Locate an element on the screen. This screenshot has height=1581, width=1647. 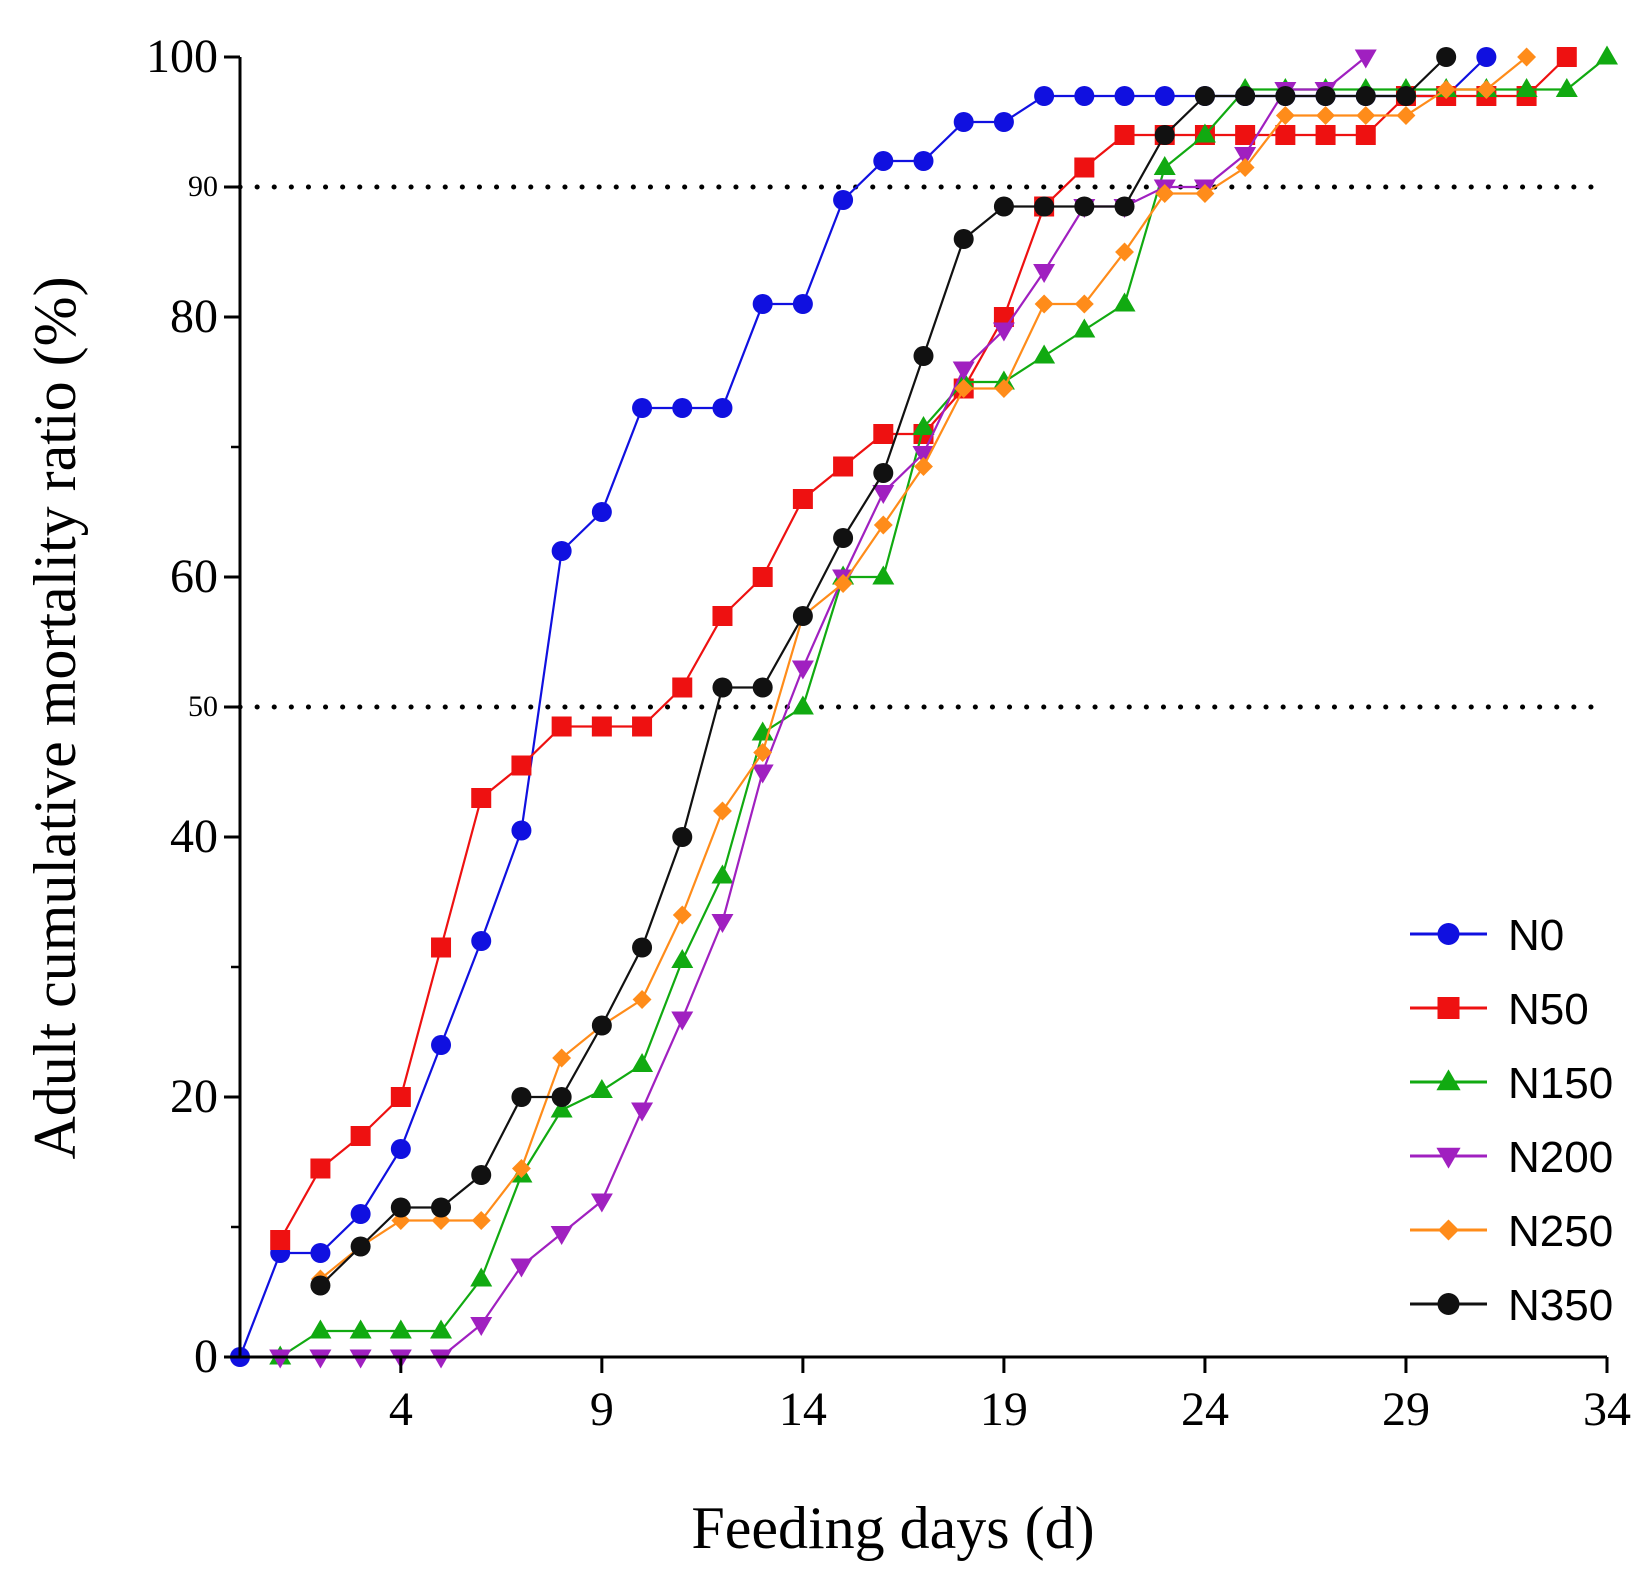
legend-marker-n150 is located at coordinates (1448, 1080).